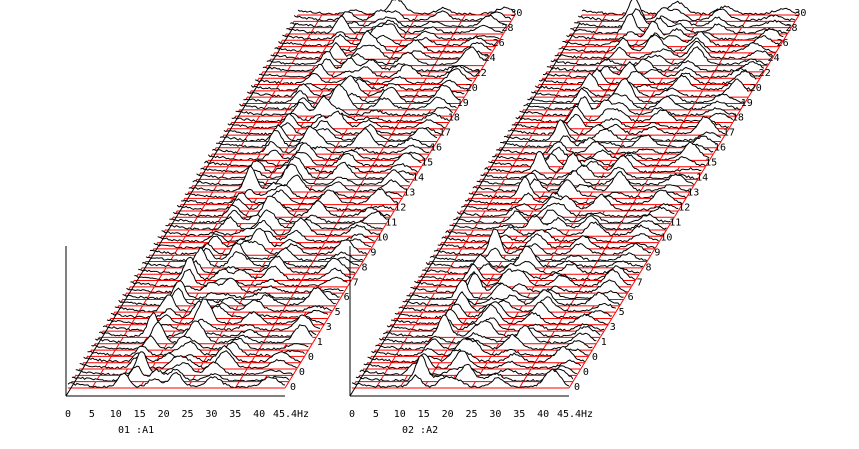 The image size is (859, 449). I want to click on x-tick-label: 35, so click(519, 414).